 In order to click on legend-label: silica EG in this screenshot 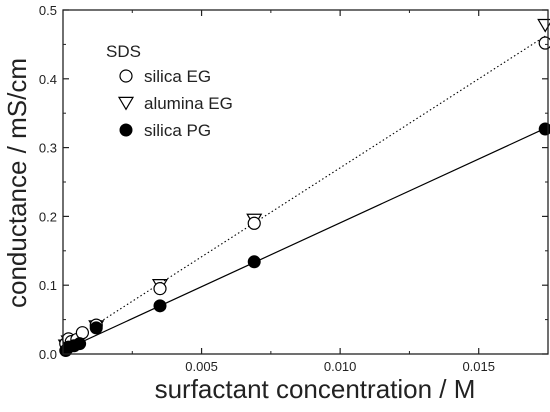, I will do `click(177, 76)`.